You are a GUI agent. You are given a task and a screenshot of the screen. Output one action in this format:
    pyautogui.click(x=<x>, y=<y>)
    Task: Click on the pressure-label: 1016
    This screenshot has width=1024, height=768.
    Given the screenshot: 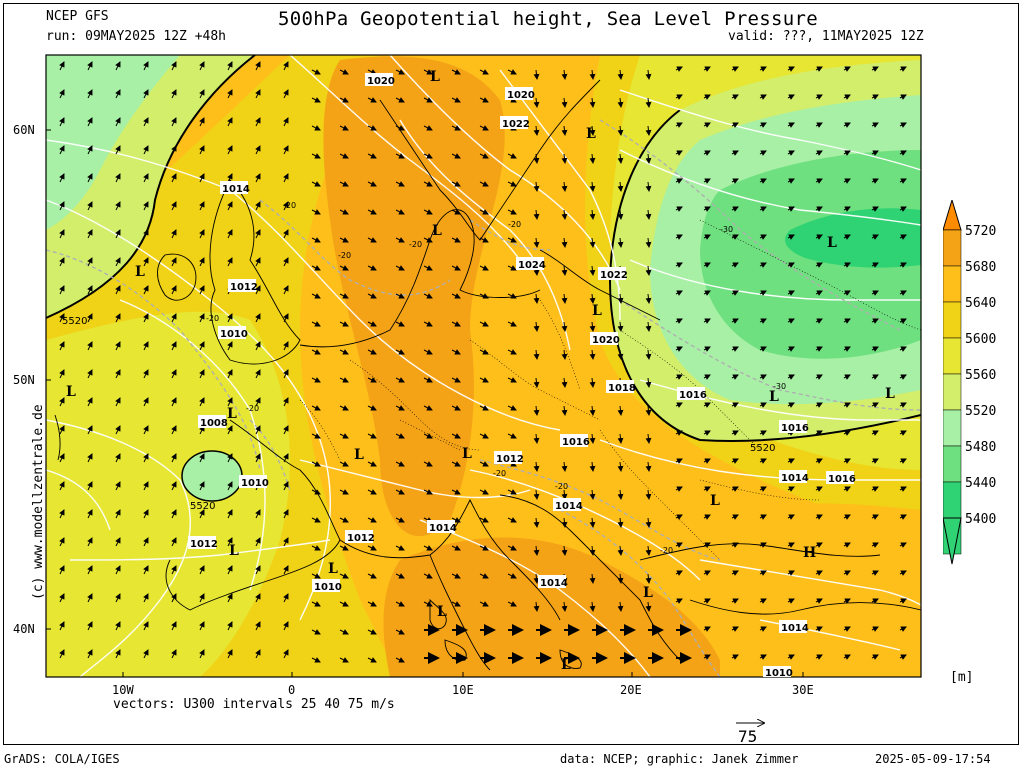 What is the action you would take?
    pyautogui.click(x=841, y=478)
    